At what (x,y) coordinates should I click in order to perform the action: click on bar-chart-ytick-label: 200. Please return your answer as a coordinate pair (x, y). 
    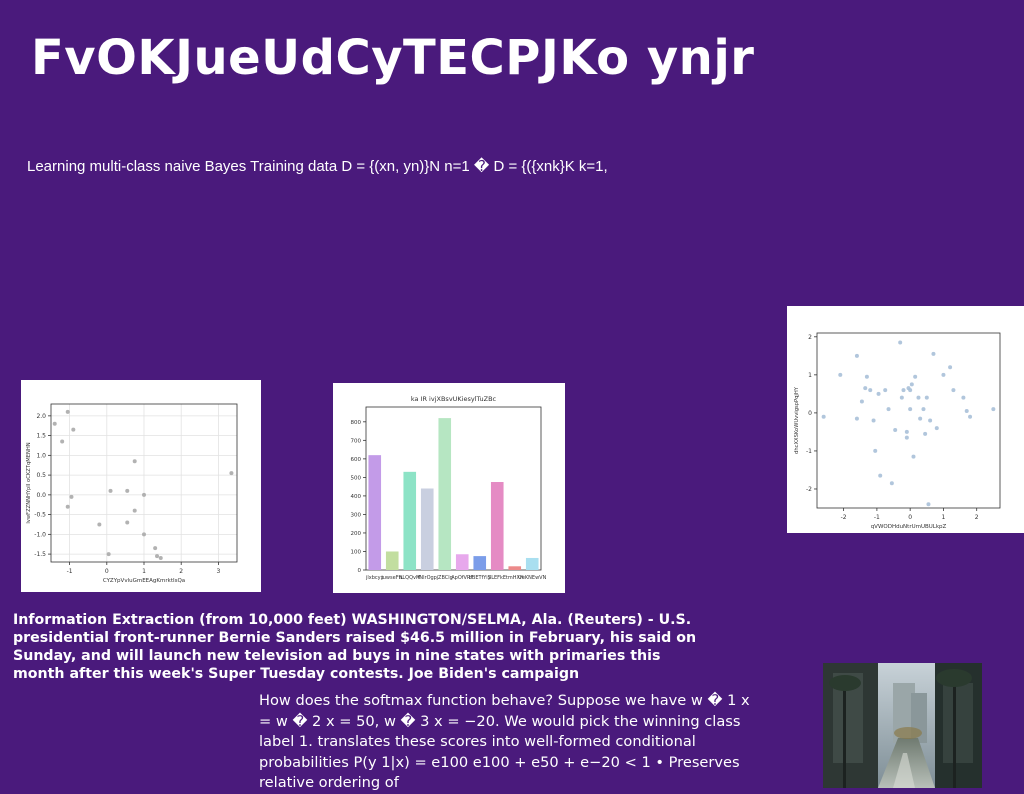
    Looking at the image, I should click on (356, 534).